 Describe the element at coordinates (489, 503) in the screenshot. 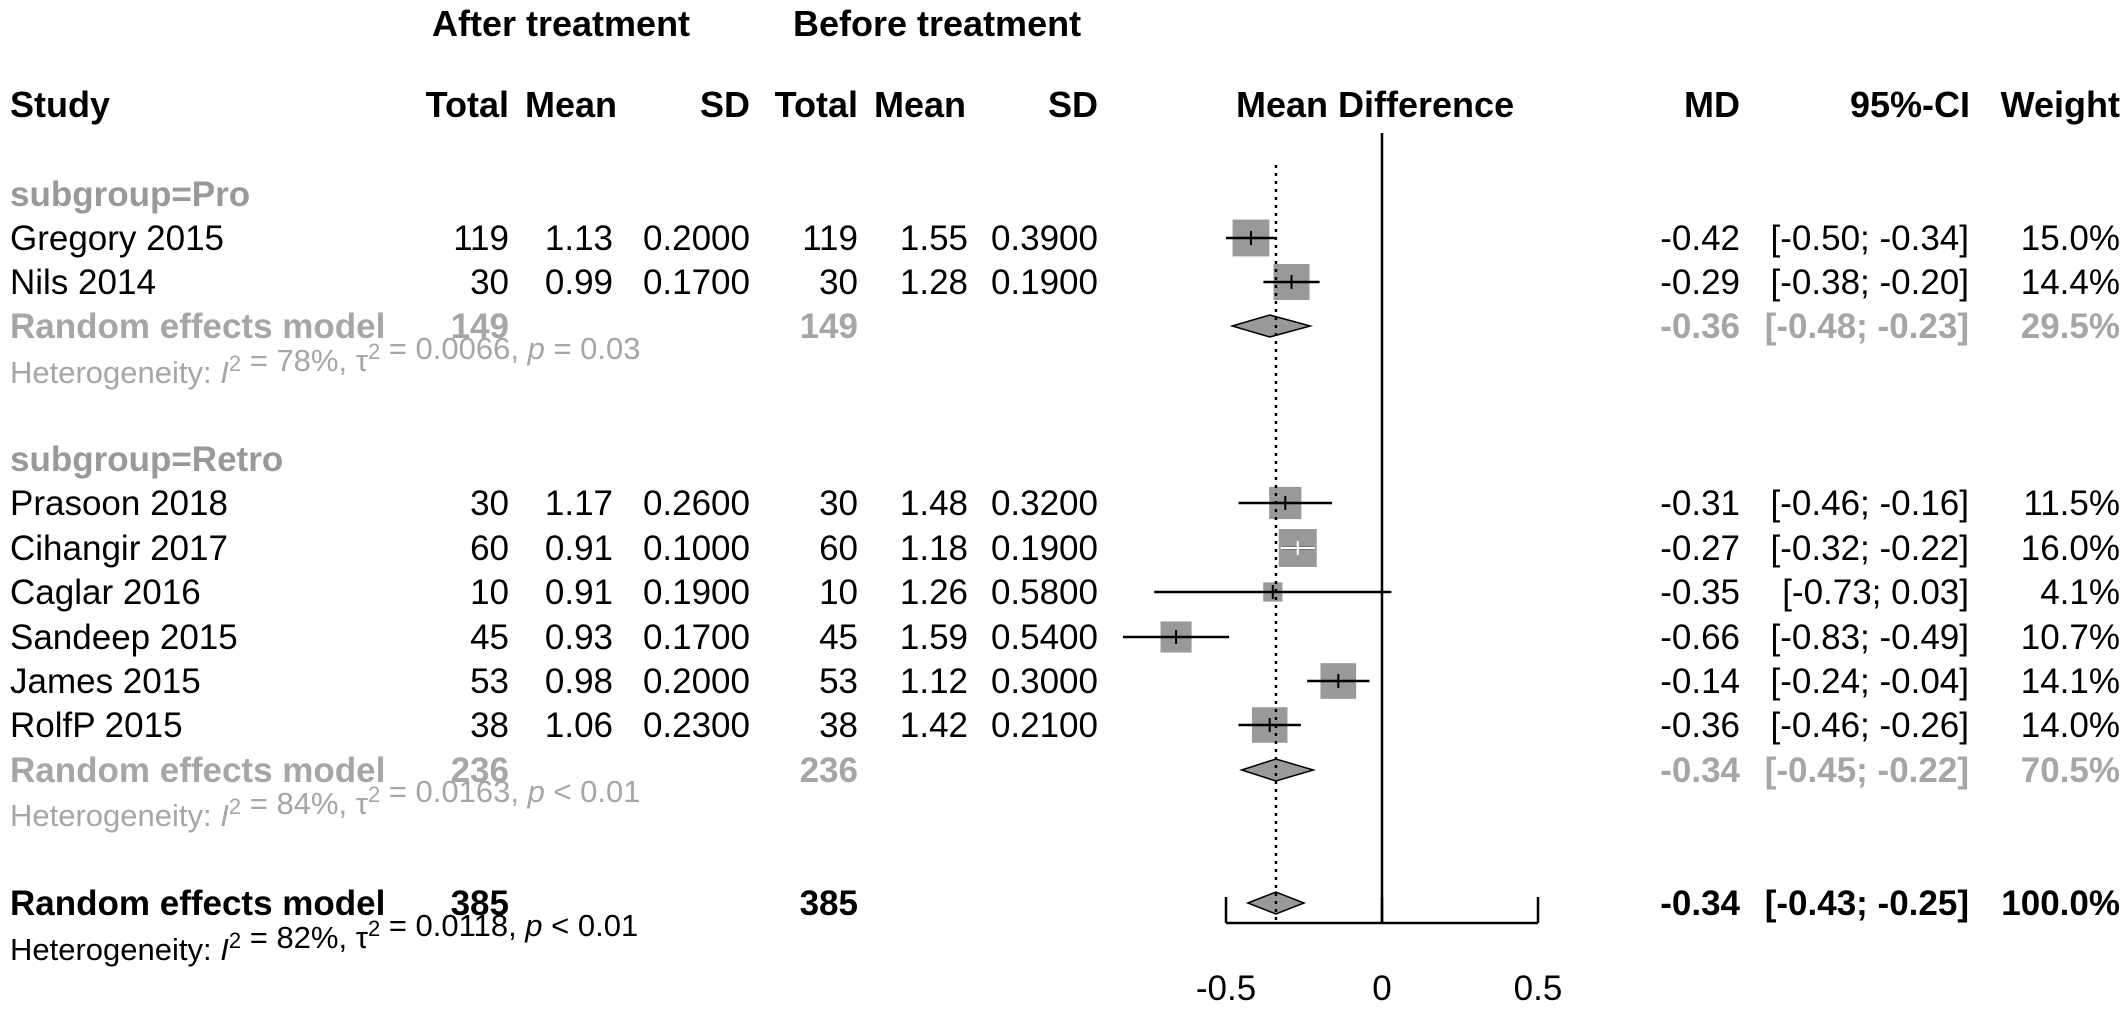

I see `after-total: 30` at that location.